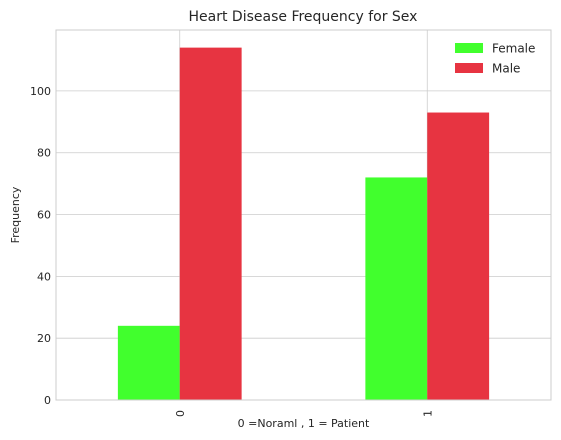 This screenshot has height=440, width=561. I want to click on y-tick-label: 60, so click(44, 215).